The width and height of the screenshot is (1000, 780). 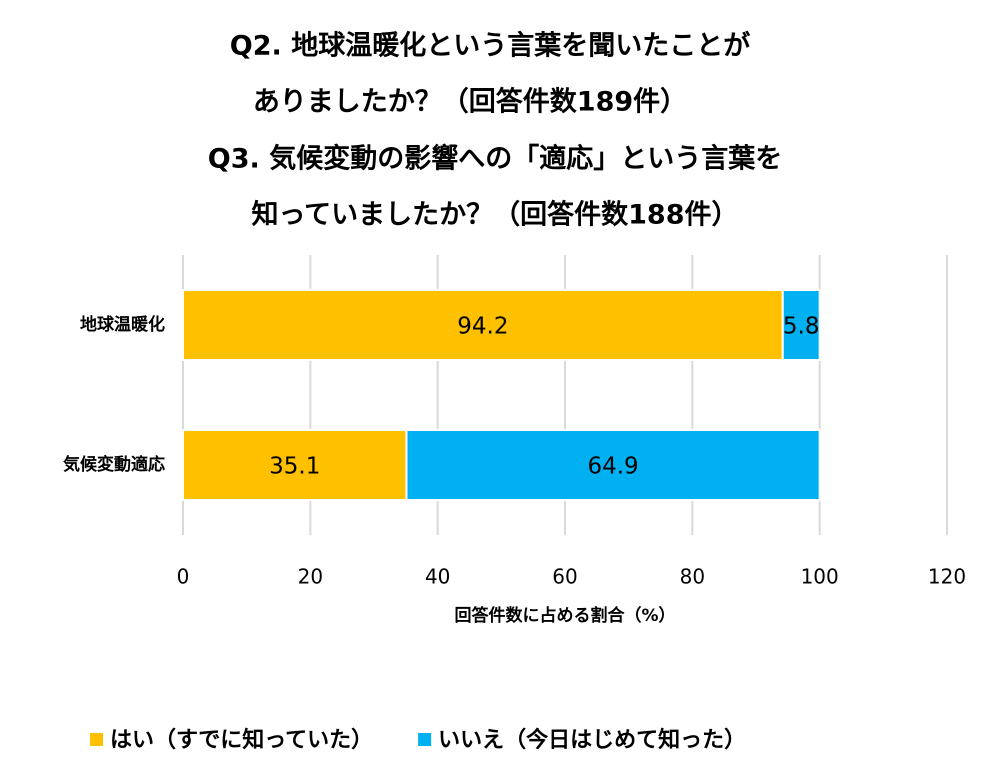 I want to click on data-label: 5.8, so click(x=801, y=327).